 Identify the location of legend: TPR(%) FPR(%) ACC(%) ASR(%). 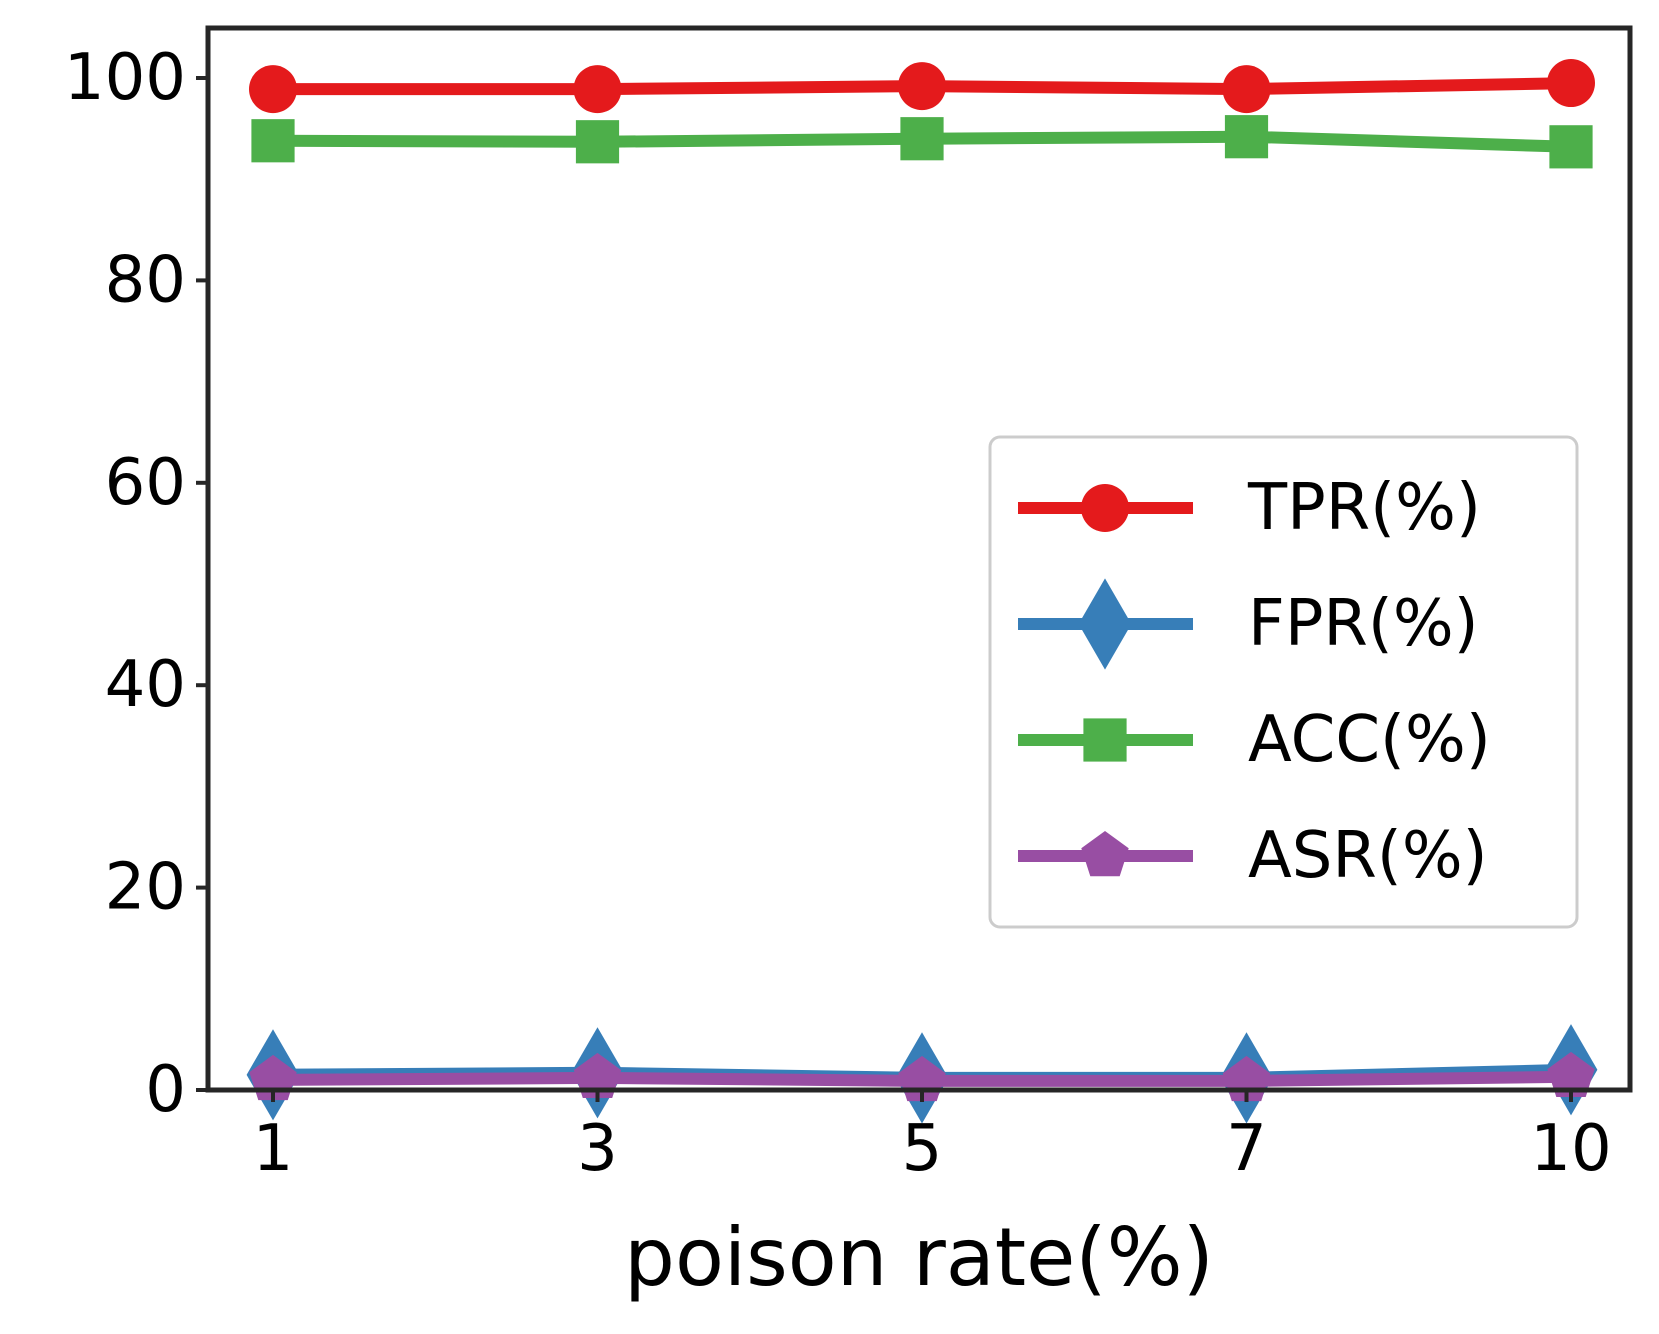
(1283, 682).